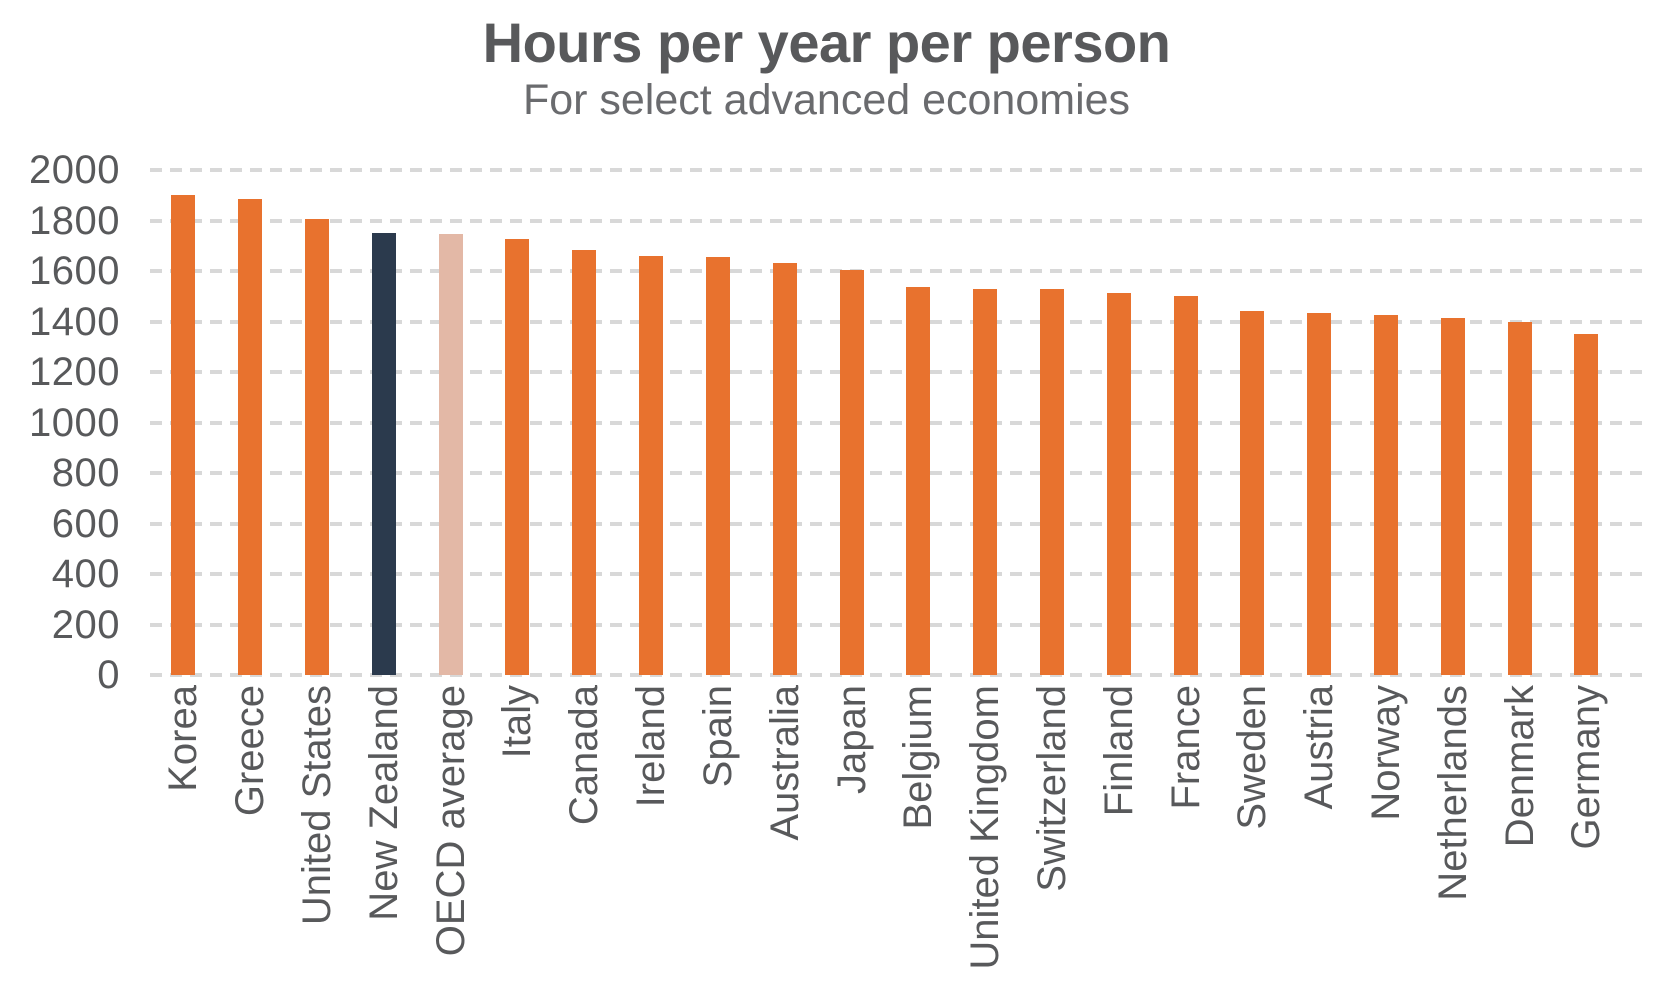  What do you see at coordinates (383, 454) in the screenshot?
I see `bar-cell-new-zealand` at bounding box center [383, 454].